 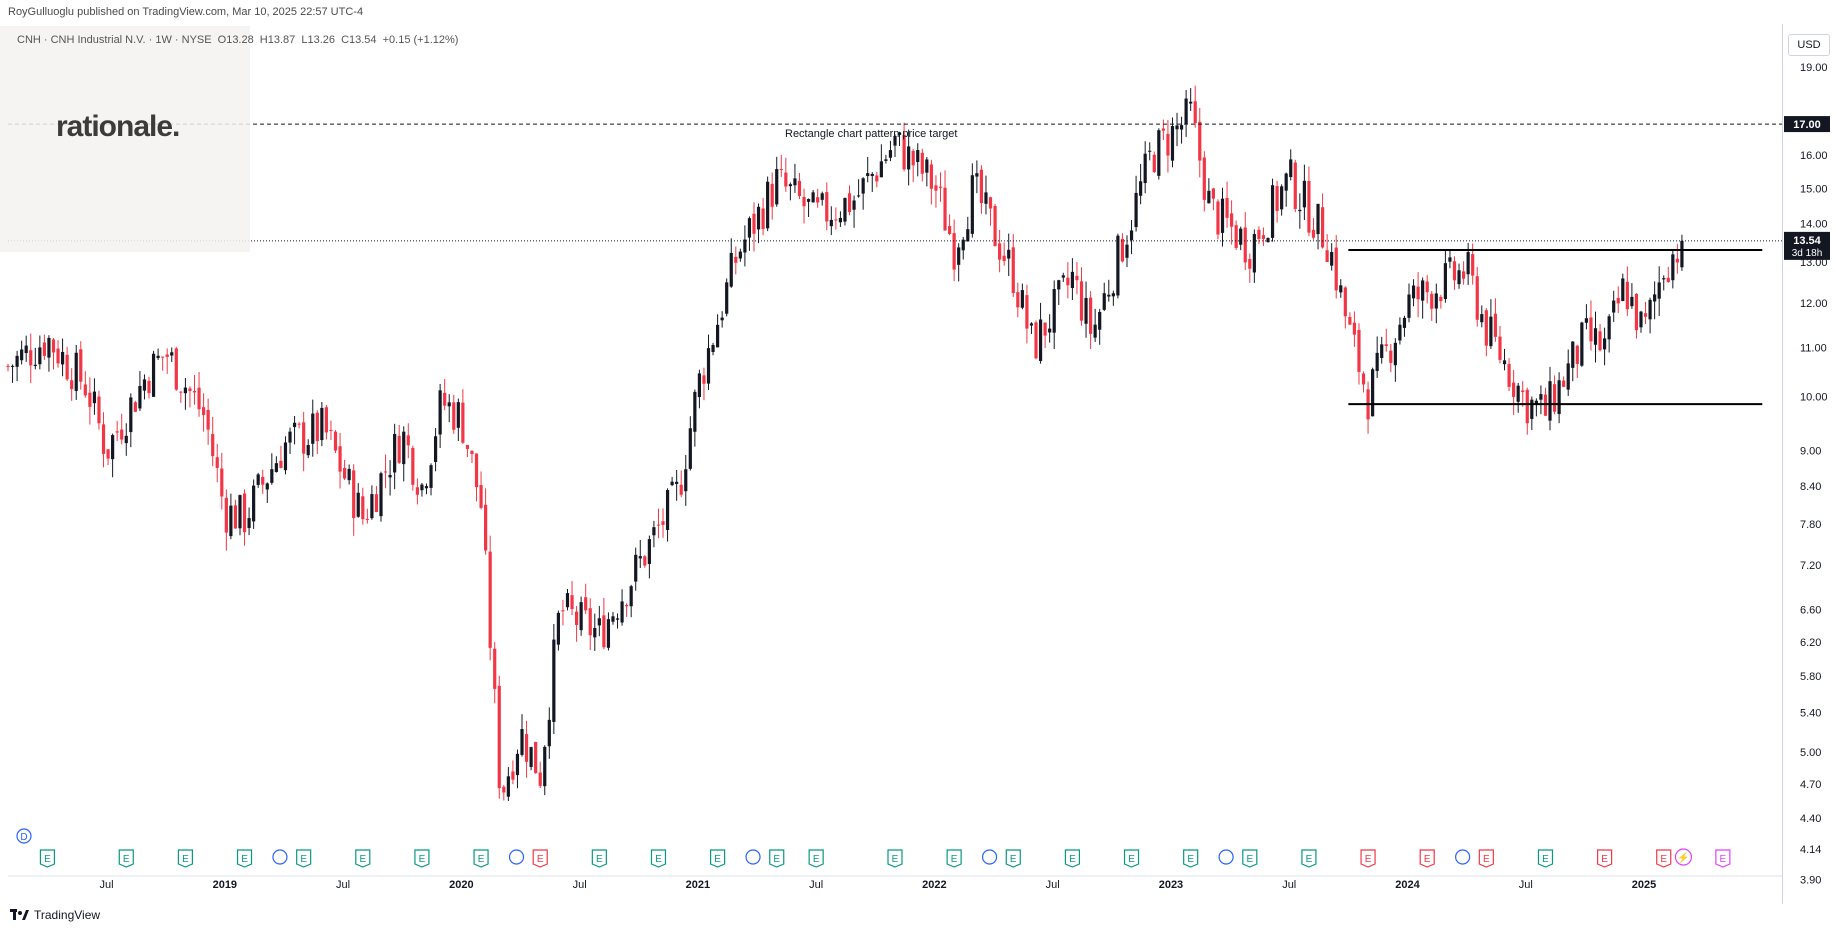 What do you see at coordinates (114, 40) in the screenshot?
I see `symbol-ticker: CNH · CNH Industrial N.V. · 1W · NYSE` at bounding box center [114, 40].